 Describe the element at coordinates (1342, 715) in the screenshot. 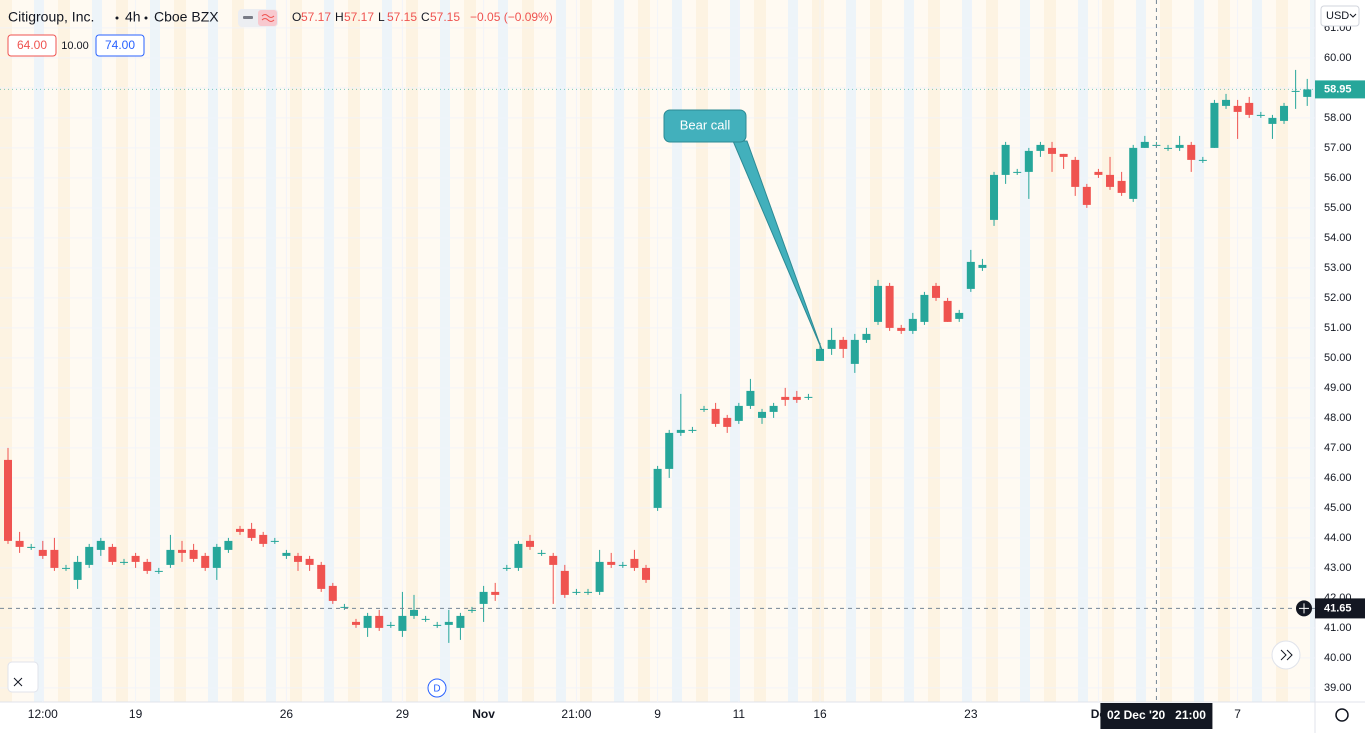

I see `settings-button` at that location.